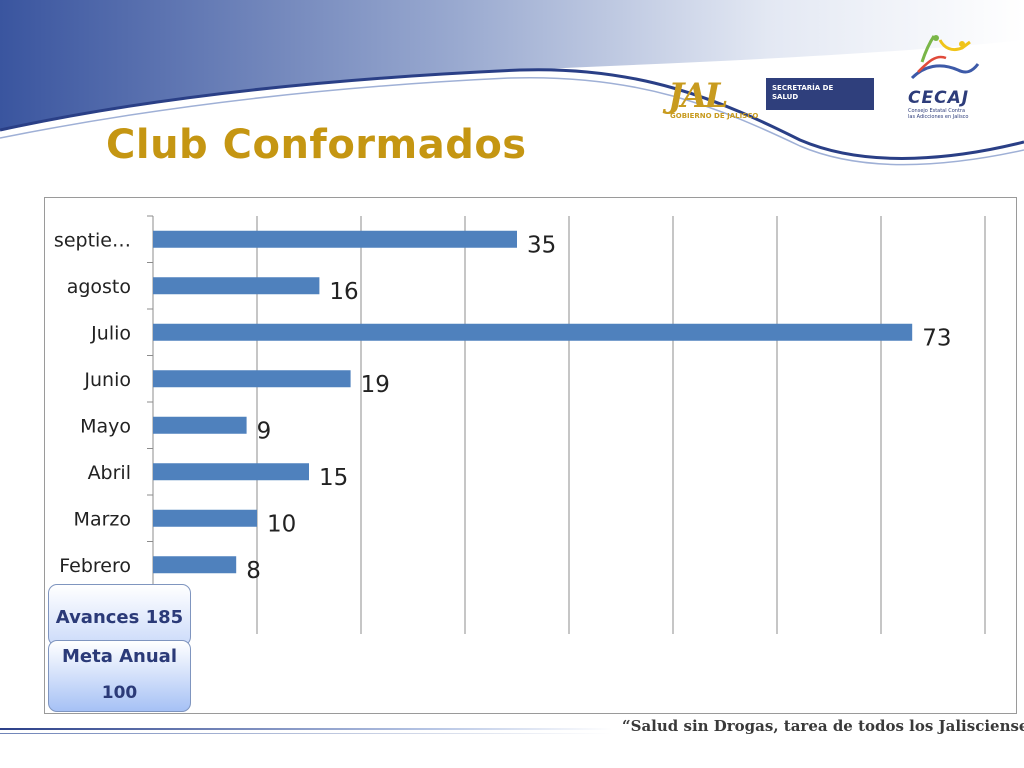 Image resolution: width=1024 pixels, height=768 pixels. What do you see at coordinates (820, 94) in the screenshot?
I see `secretaria-salud-box: SECRETARÍA DE SALUD` at bounding box center [820, 94].